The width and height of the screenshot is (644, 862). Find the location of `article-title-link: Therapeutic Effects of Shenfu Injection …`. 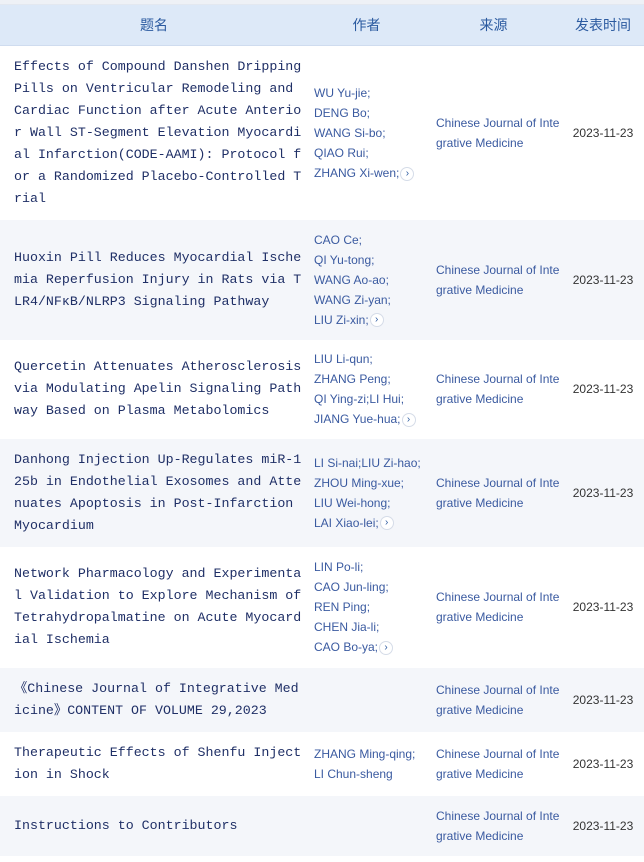

article-title-link: Therapeutic Effects of Shenfu Injection … is located at coordinates (158, 763).